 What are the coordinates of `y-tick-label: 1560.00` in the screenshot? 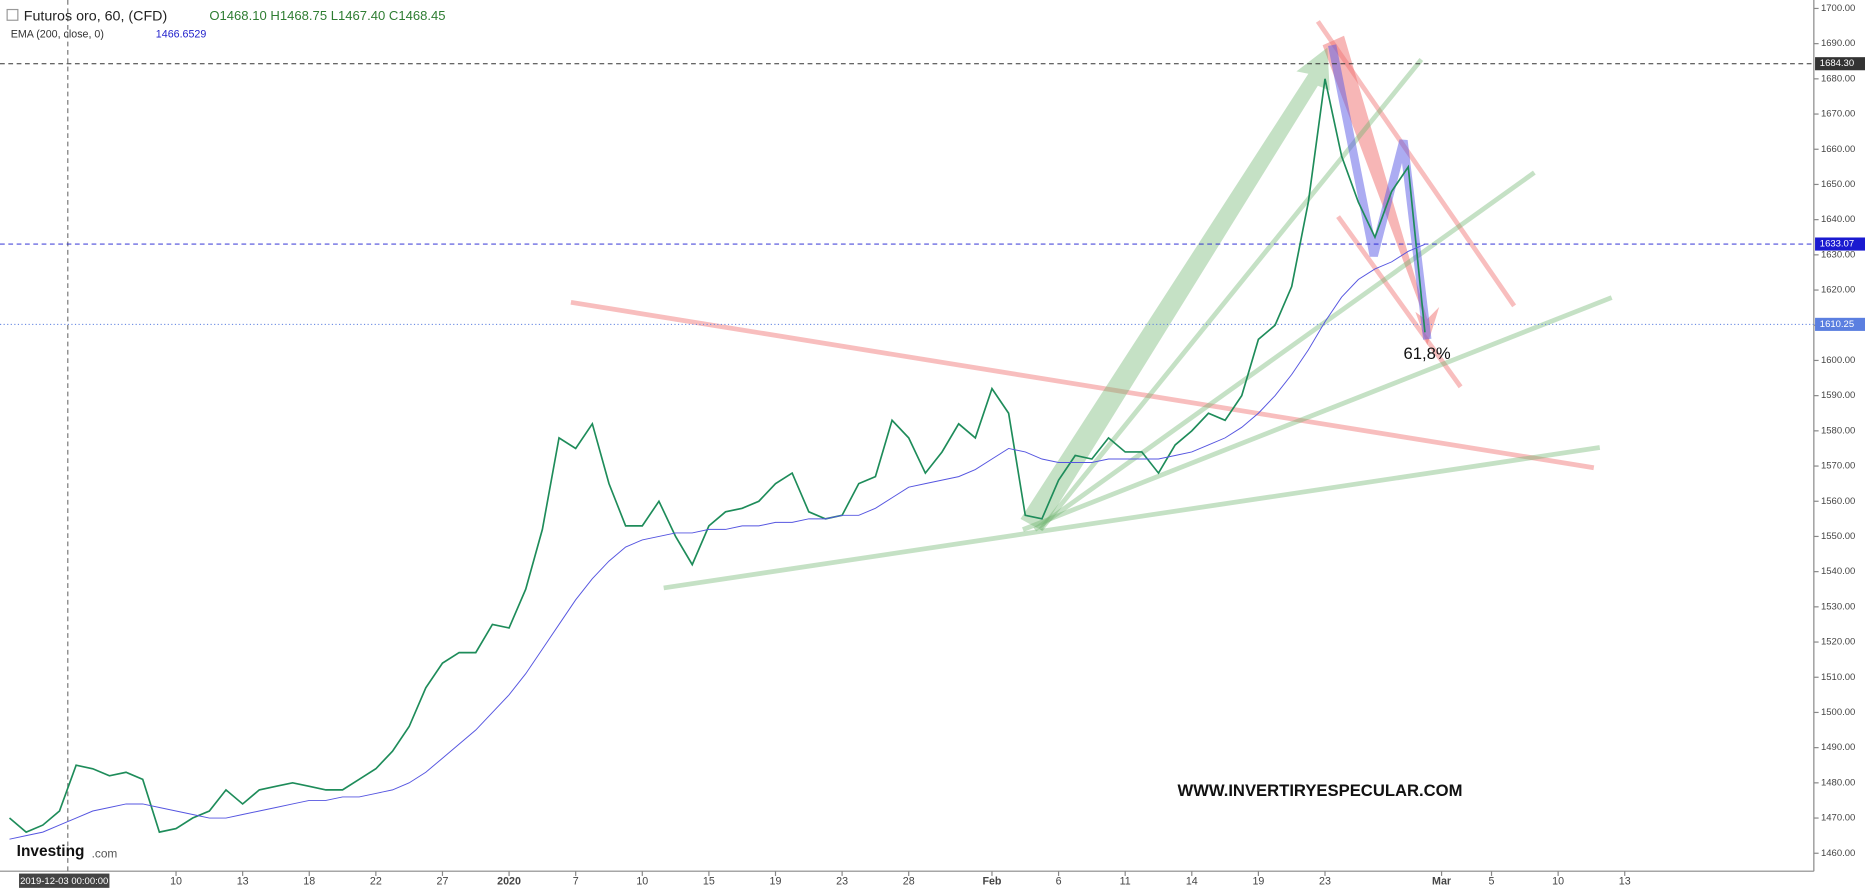 It's located at (1838, 501).